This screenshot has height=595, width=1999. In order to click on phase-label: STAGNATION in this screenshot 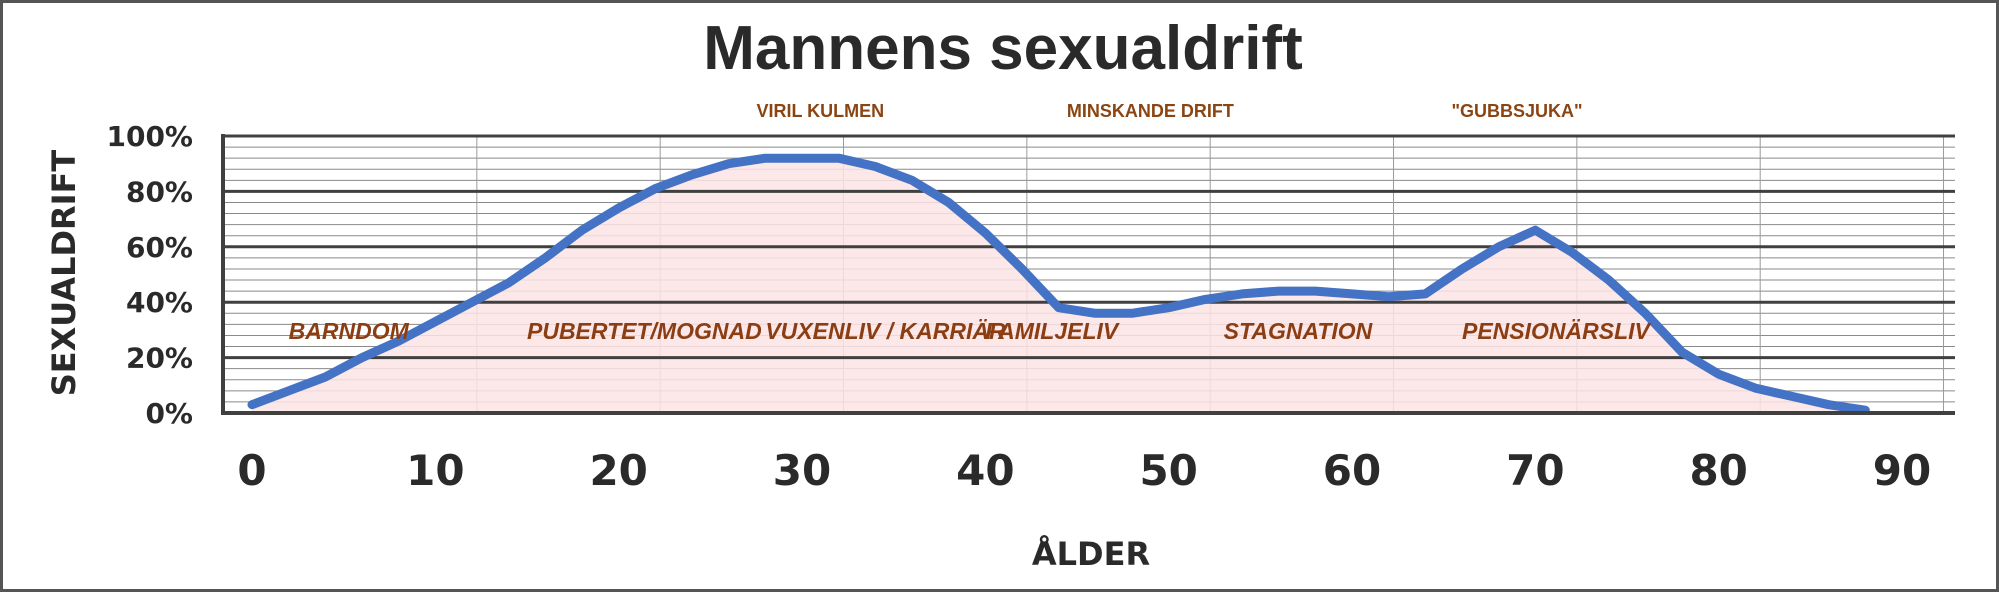, I will do `click(1298, 331)`.